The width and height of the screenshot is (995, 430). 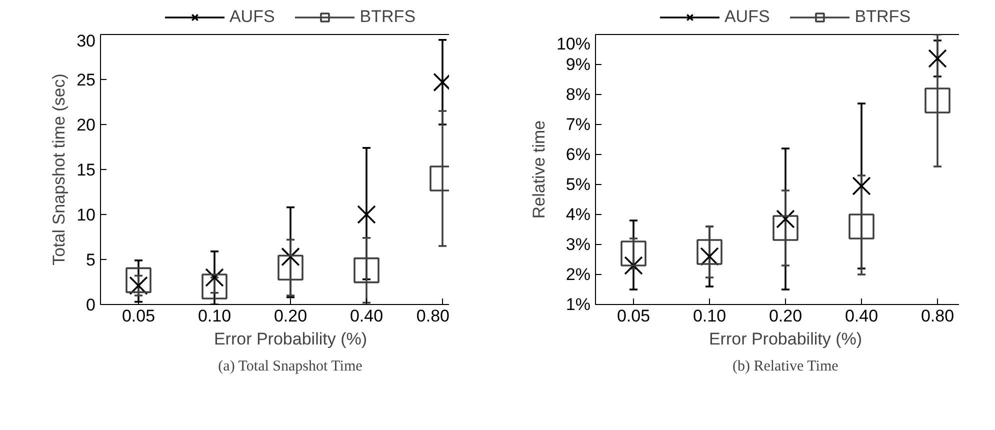 I want to click on y-tick-label: 3%, so click(x=578, y=244).